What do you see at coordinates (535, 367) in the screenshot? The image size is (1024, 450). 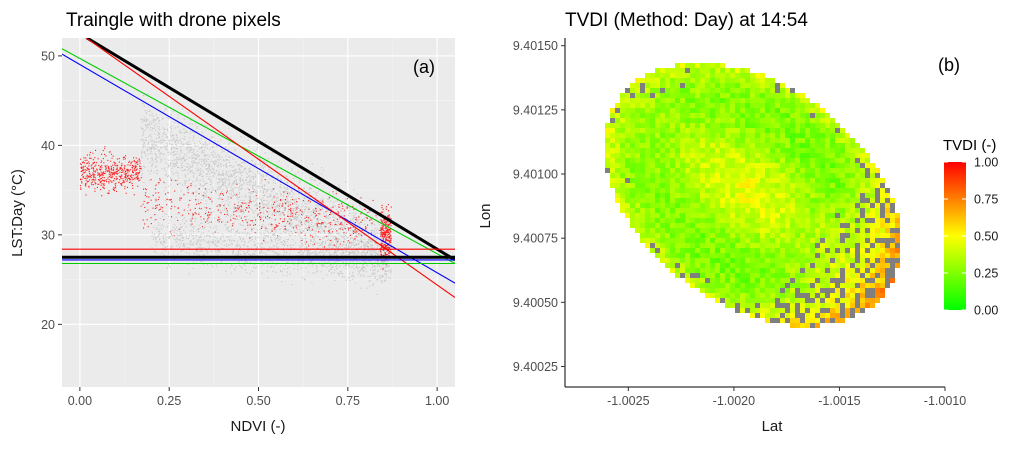 I see `y-tick-label: 9.40025` at bounding box center [535, 367].